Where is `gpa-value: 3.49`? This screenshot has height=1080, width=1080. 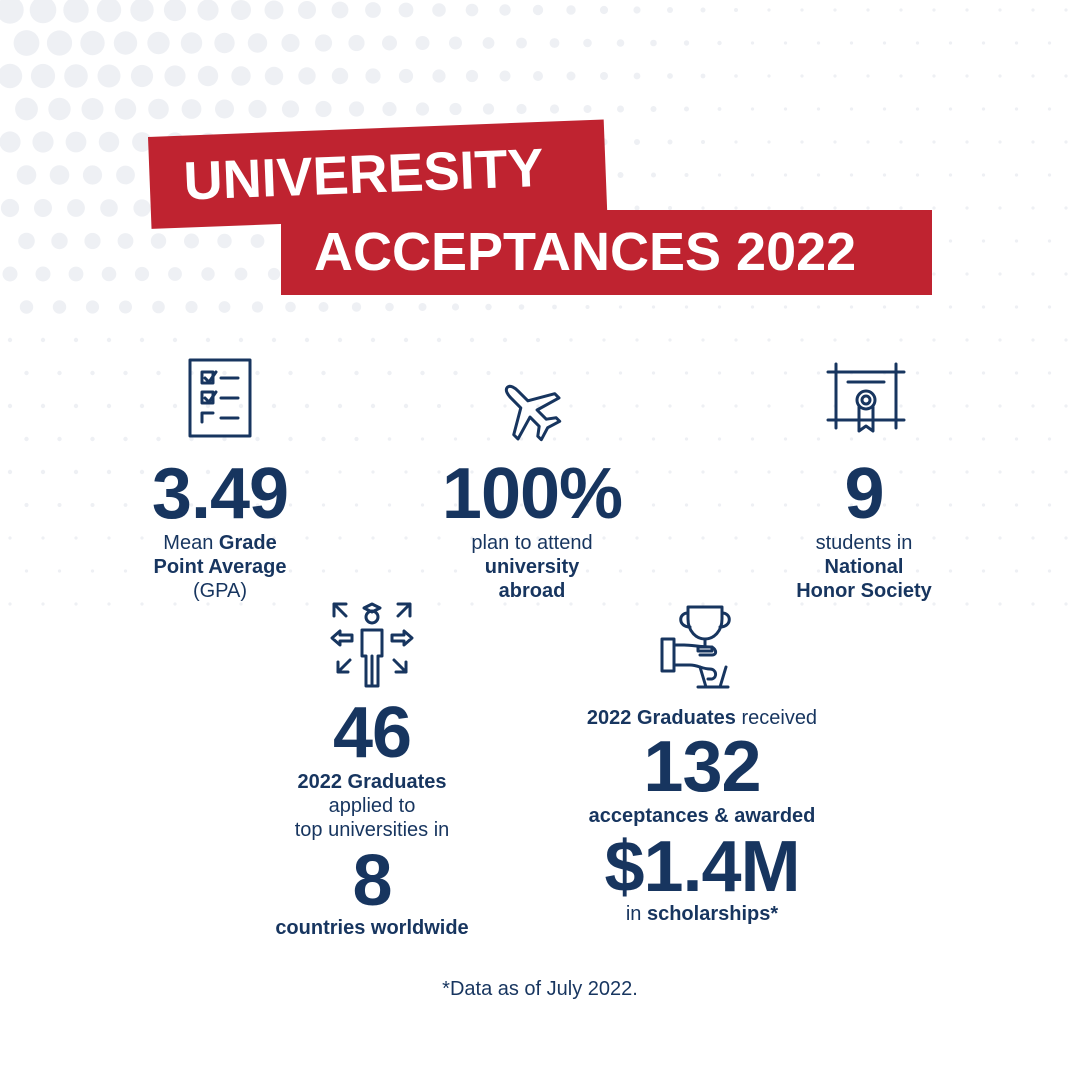
gpa-value: 3.49 is located at coordinates (220, 494).